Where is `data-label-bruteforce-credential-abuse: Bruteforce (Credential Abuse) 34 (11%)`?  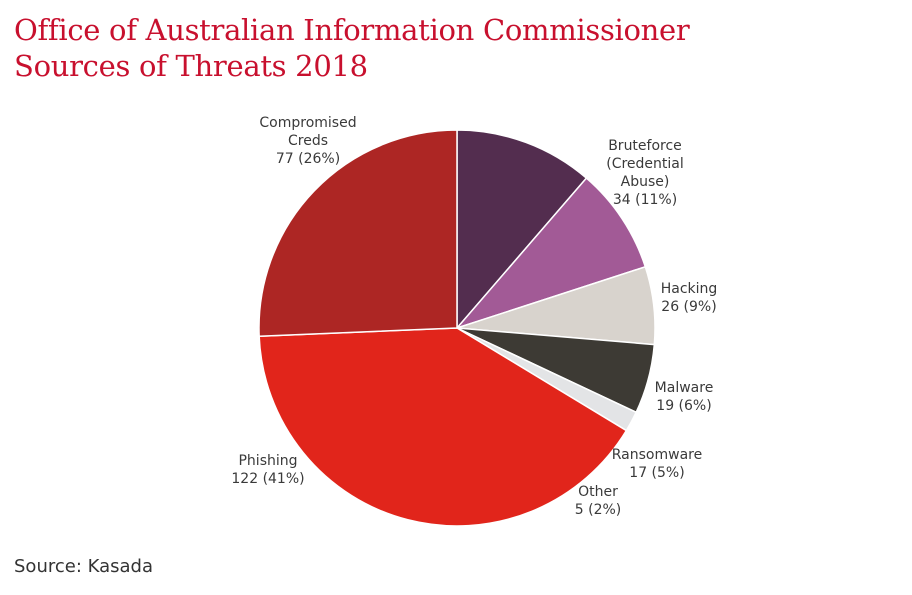
data-label-bruteforce-credential-abuse: Bruteforce (Credential Abuse) 34 (11%) is located at coordinates (645, 173).